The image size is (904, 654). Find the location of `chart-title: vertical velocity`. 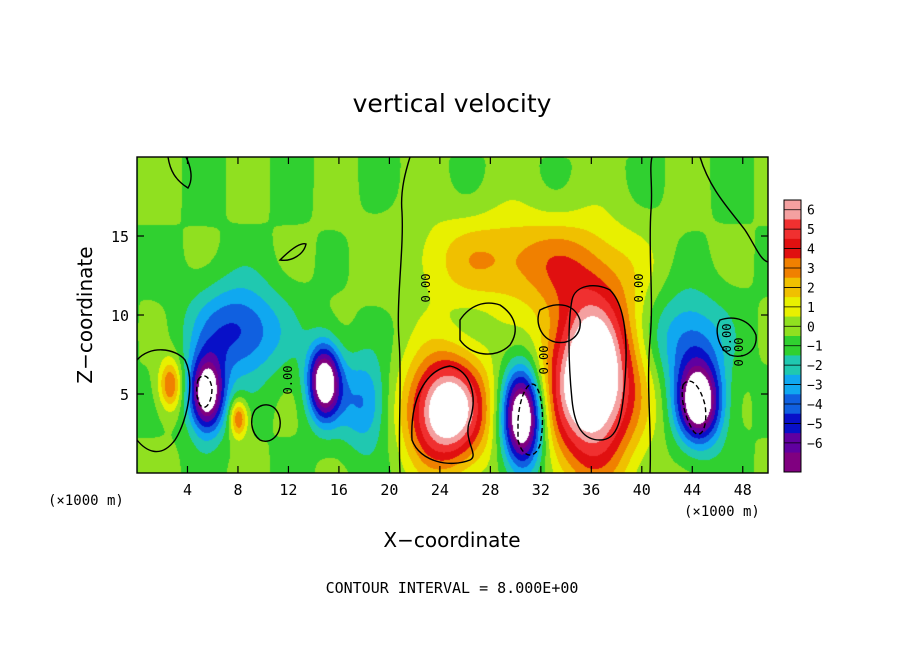

chart-title: vertical velocity is located at coordinates (452, 103).